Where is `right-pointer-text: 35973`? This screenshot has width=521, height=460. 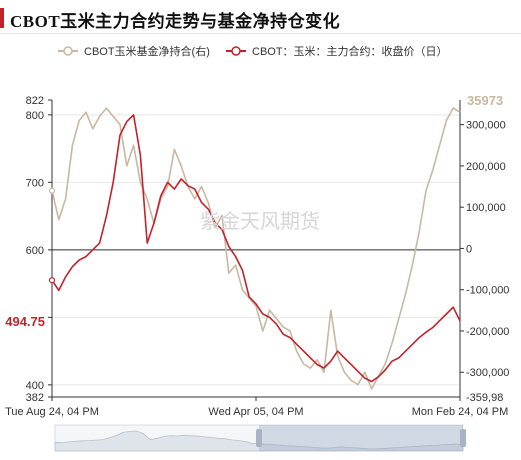
right-pointer-text: 35973 is located at coordinates (485, 100).